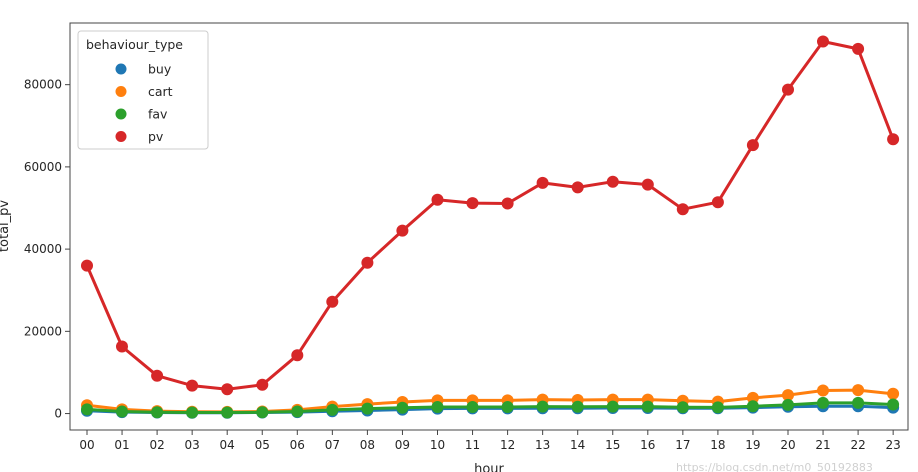  What do you see at coordinates (489, 467) in the screenshot?
I see `x-axis-title: hour` at bounding box center [489, 467].